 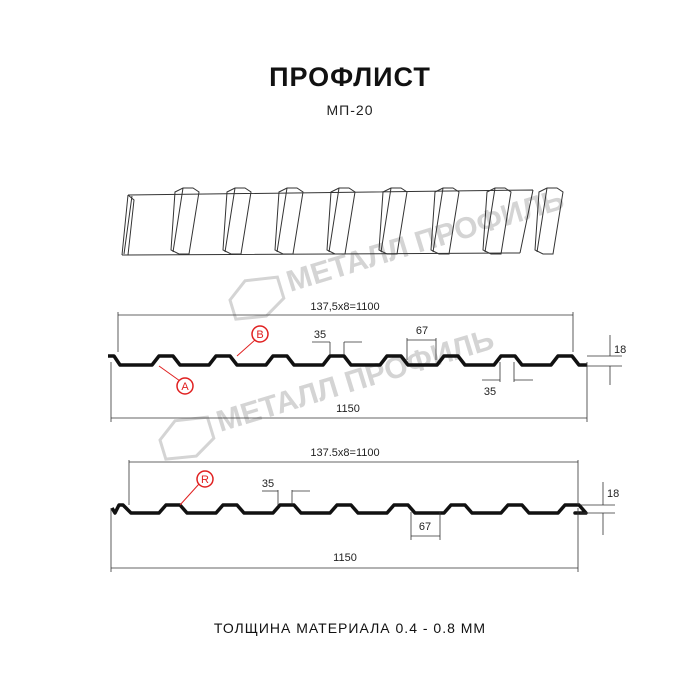 What do you see at coordinates (350, 77) in the screenshot?
I see `page-title: ПРОФЛИСТ` at bounding box center [350, 77].